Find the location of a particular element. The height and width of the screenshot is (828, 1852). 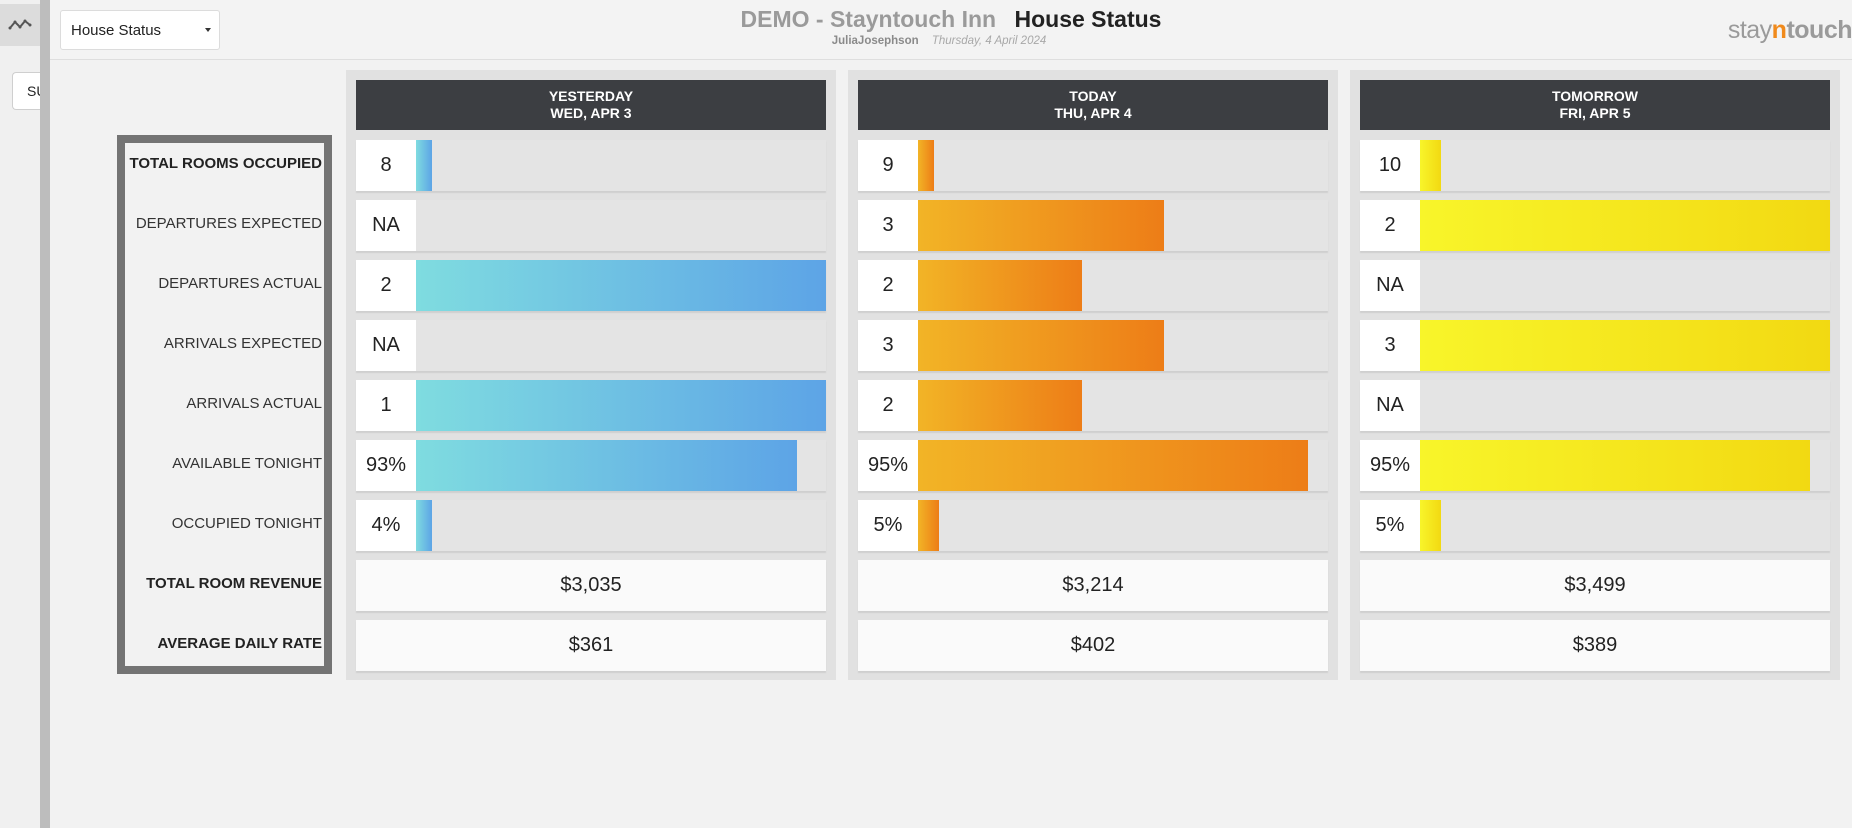

column-date: WED, APR 3 is located at coordinates (591, 113).